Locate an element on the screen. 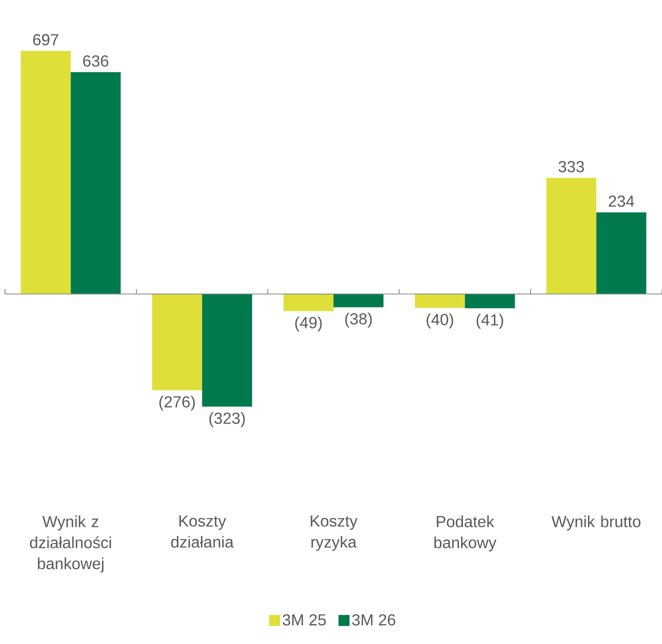 This screenshot has height=644, width=662. data-label: (38) is located at coordinates (358, 320).